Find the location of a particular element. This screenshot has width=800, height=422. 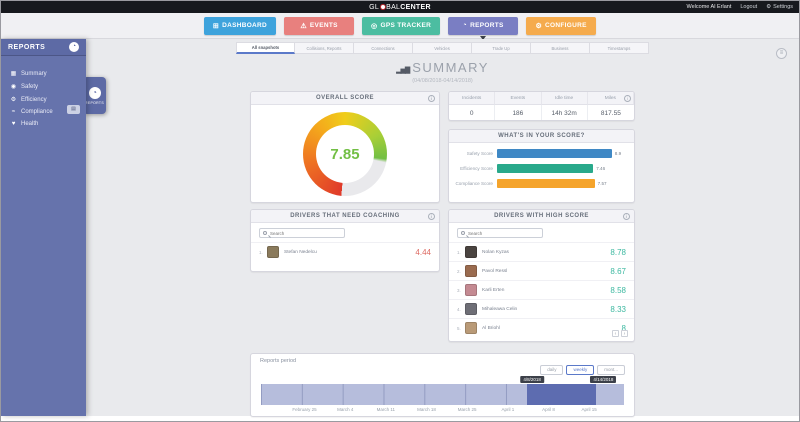

driver-score: 8.58 is located at coordinates (618, 290).